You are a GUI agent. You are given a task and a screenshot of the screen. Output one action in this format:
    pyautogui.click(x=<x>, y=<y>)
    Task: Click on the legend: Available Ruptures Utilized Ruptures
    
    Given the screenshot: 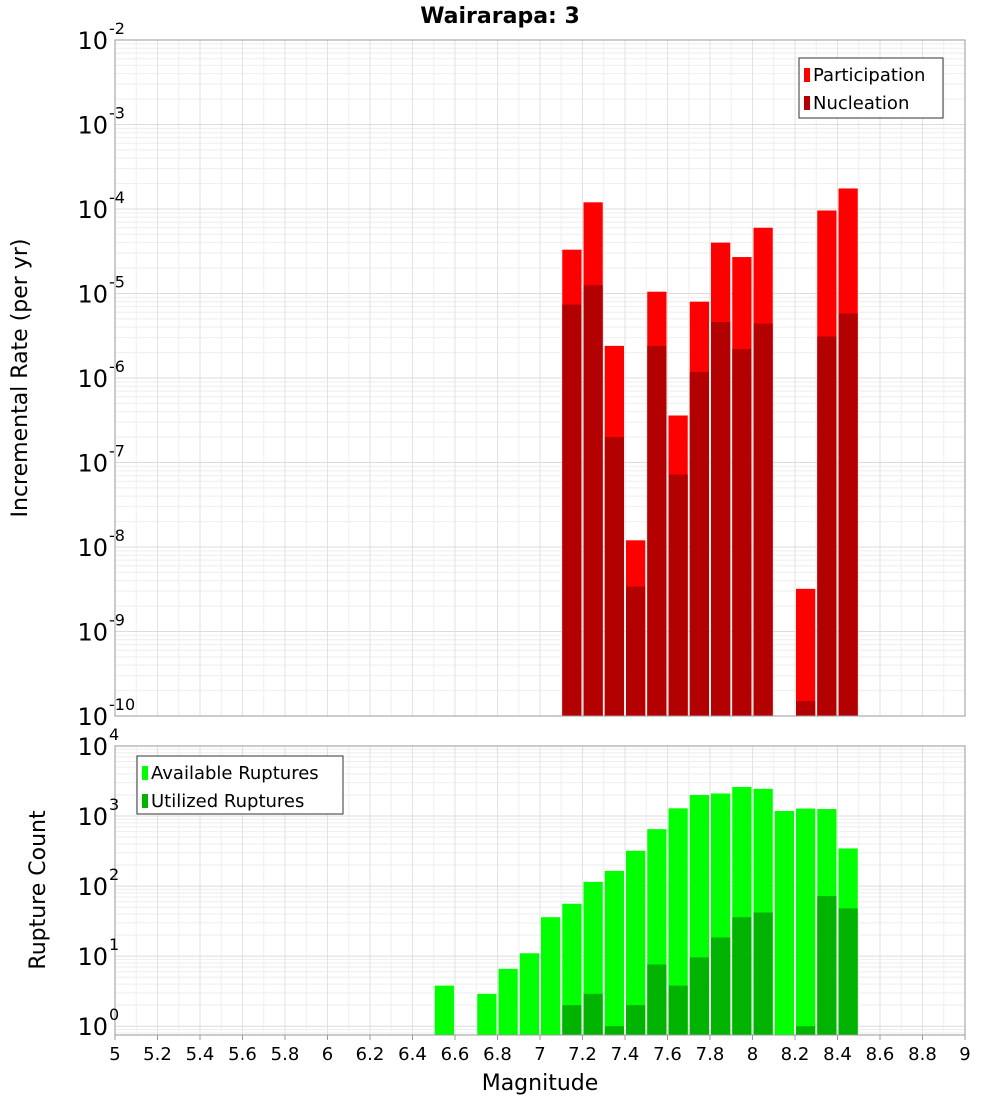 What is the action you would take?
    pyautogui.click(x=240, y=785)
    